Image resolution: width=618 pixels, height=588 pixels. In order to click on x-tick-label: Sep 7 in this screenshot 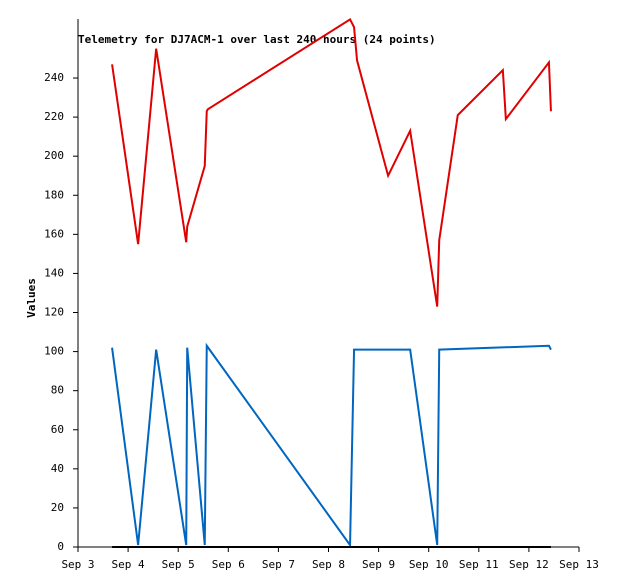, I will do `click(278, 564)`.